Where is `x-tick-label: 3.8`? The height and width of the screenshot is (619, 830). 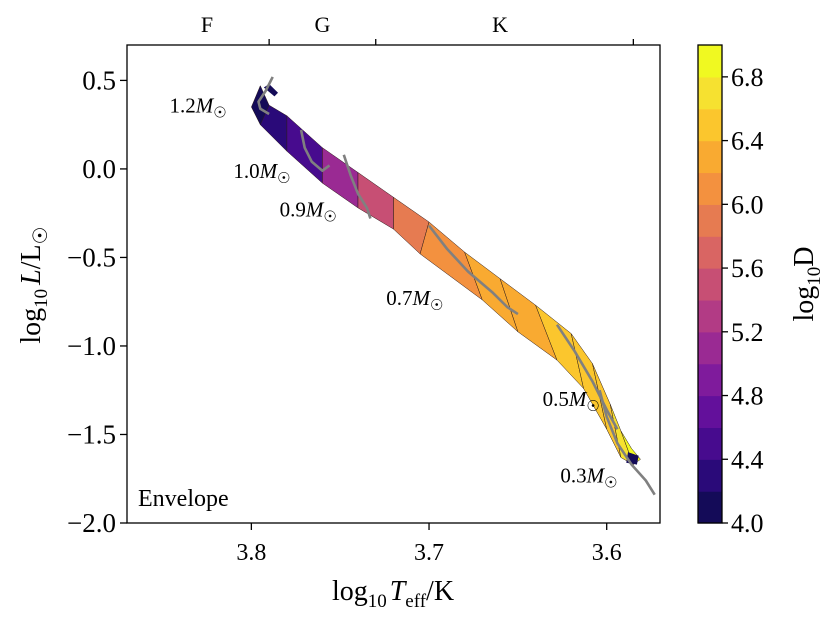 x-tick-label: 3.8 is located at coordinates (251, 553).